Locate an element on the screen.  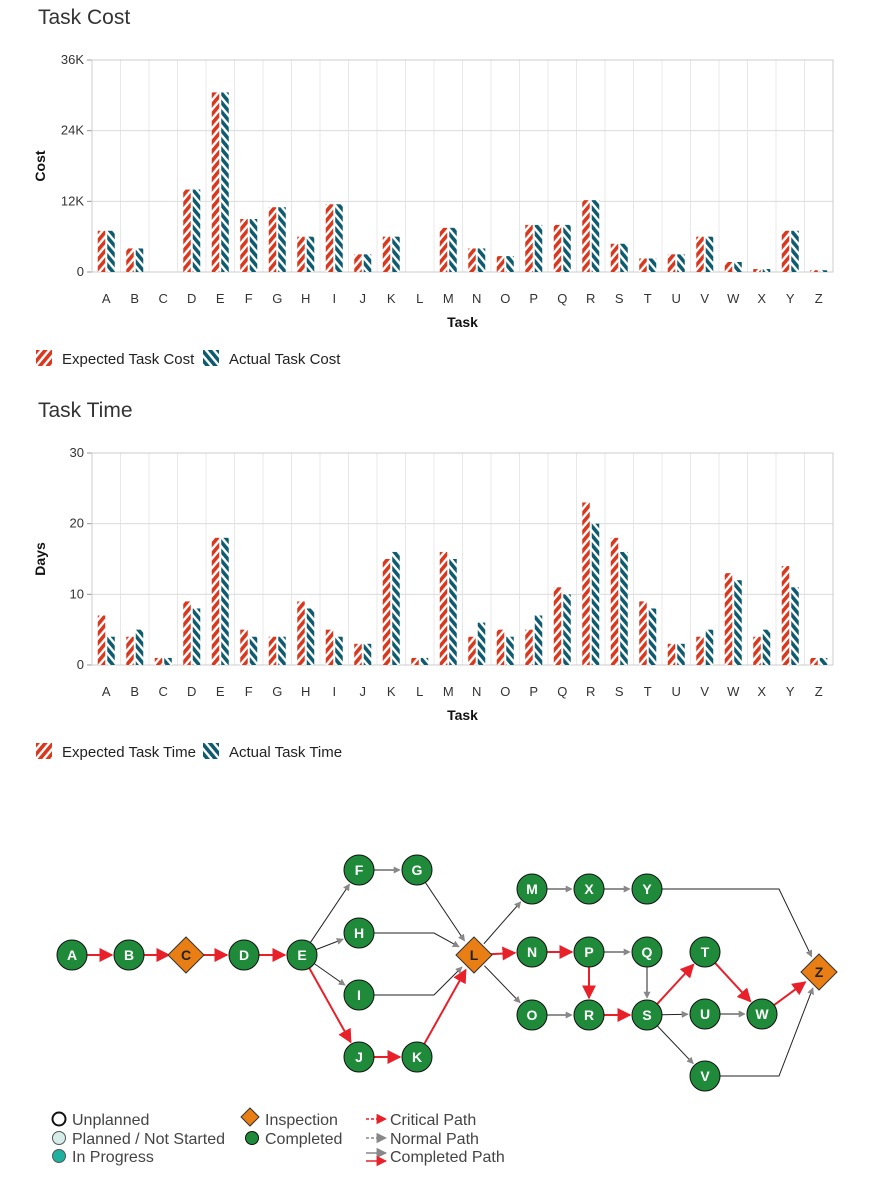
edge-V-Z is located at coordinates (767, 1032).